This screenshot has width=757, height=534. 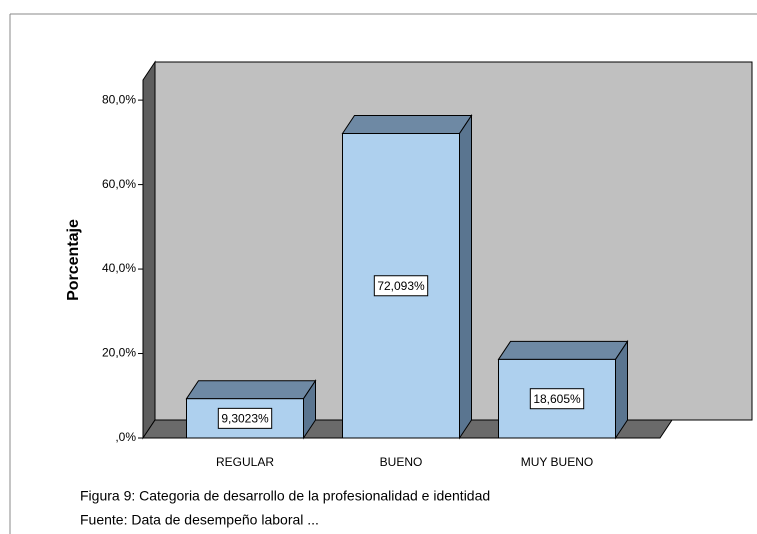 I want to click on y-axis-label: Porcentaje, so click(x=73, y=260).